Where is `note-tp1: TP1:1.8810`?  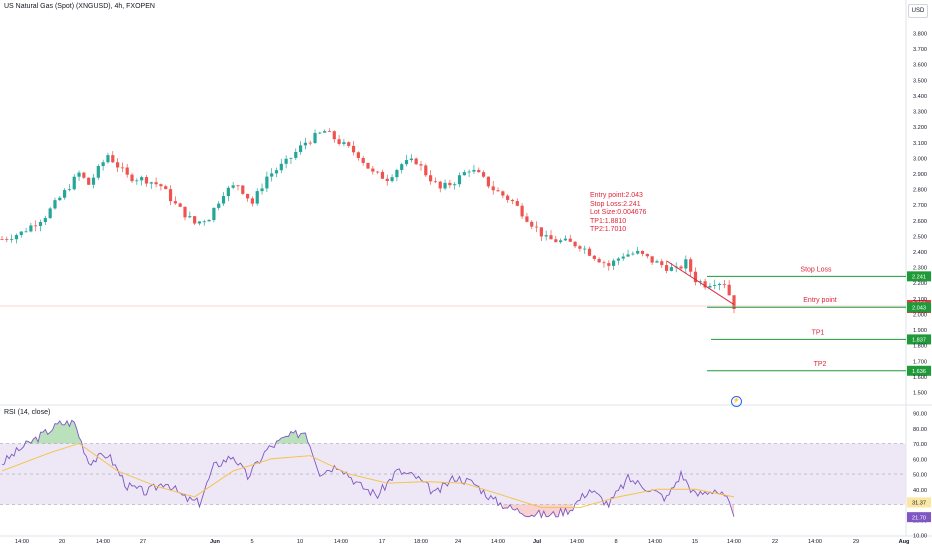
note-tp1: TP1:1.8810 is located at coordinates (608, 221).